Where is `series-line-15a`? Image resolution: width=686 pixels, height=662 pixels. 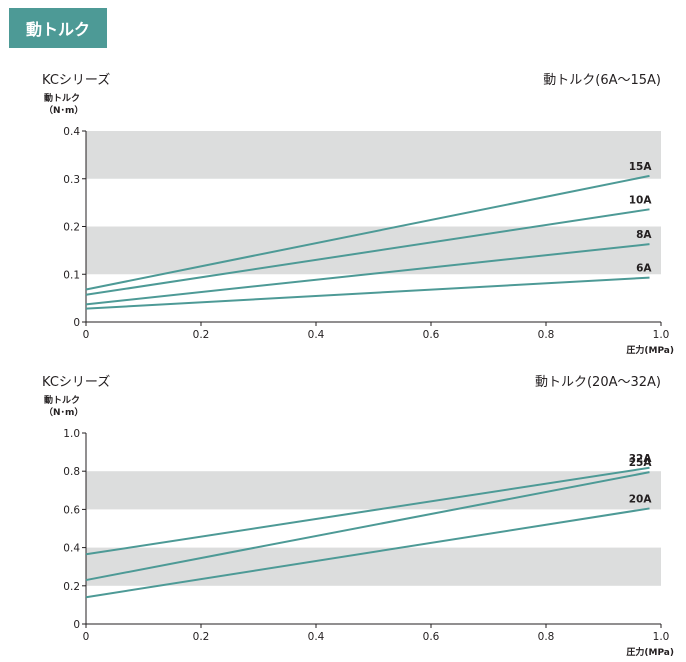
series-line-15a is located at coordinates (367, 232).